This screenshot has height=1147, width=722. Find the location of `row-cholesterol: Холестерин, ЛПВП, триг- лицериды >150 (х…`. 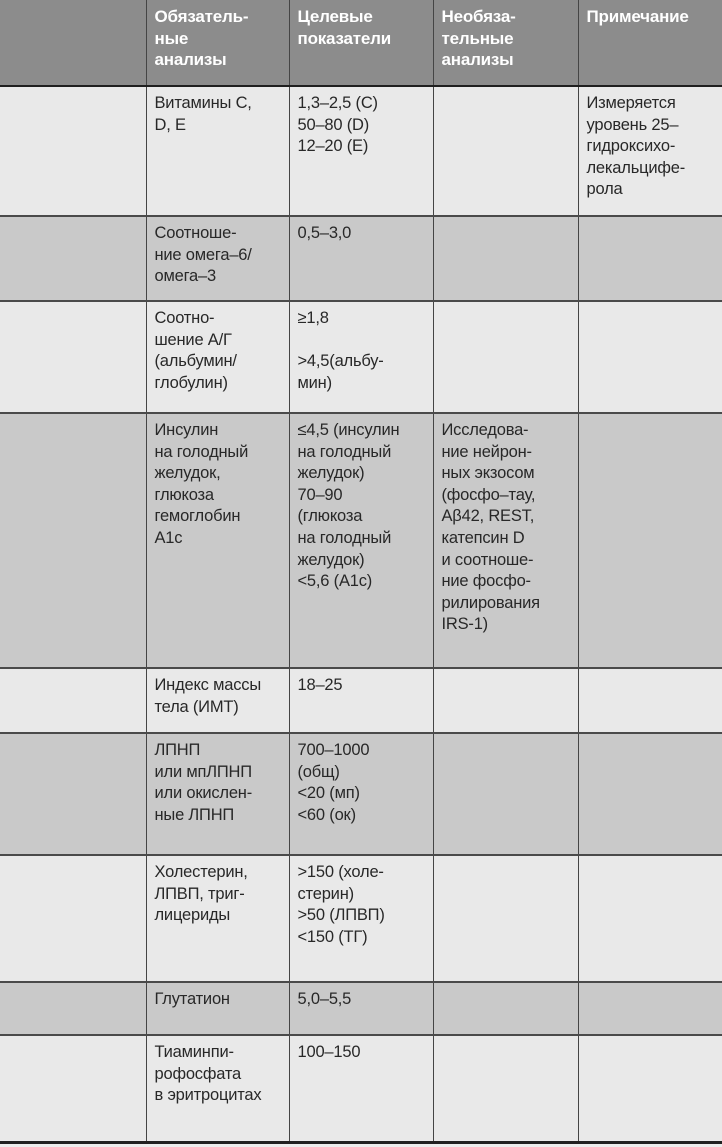

row-cholesterol: Холестерин, ЛПВП, триг- лицериды >150 (х… is located at coordinates (361, 919).